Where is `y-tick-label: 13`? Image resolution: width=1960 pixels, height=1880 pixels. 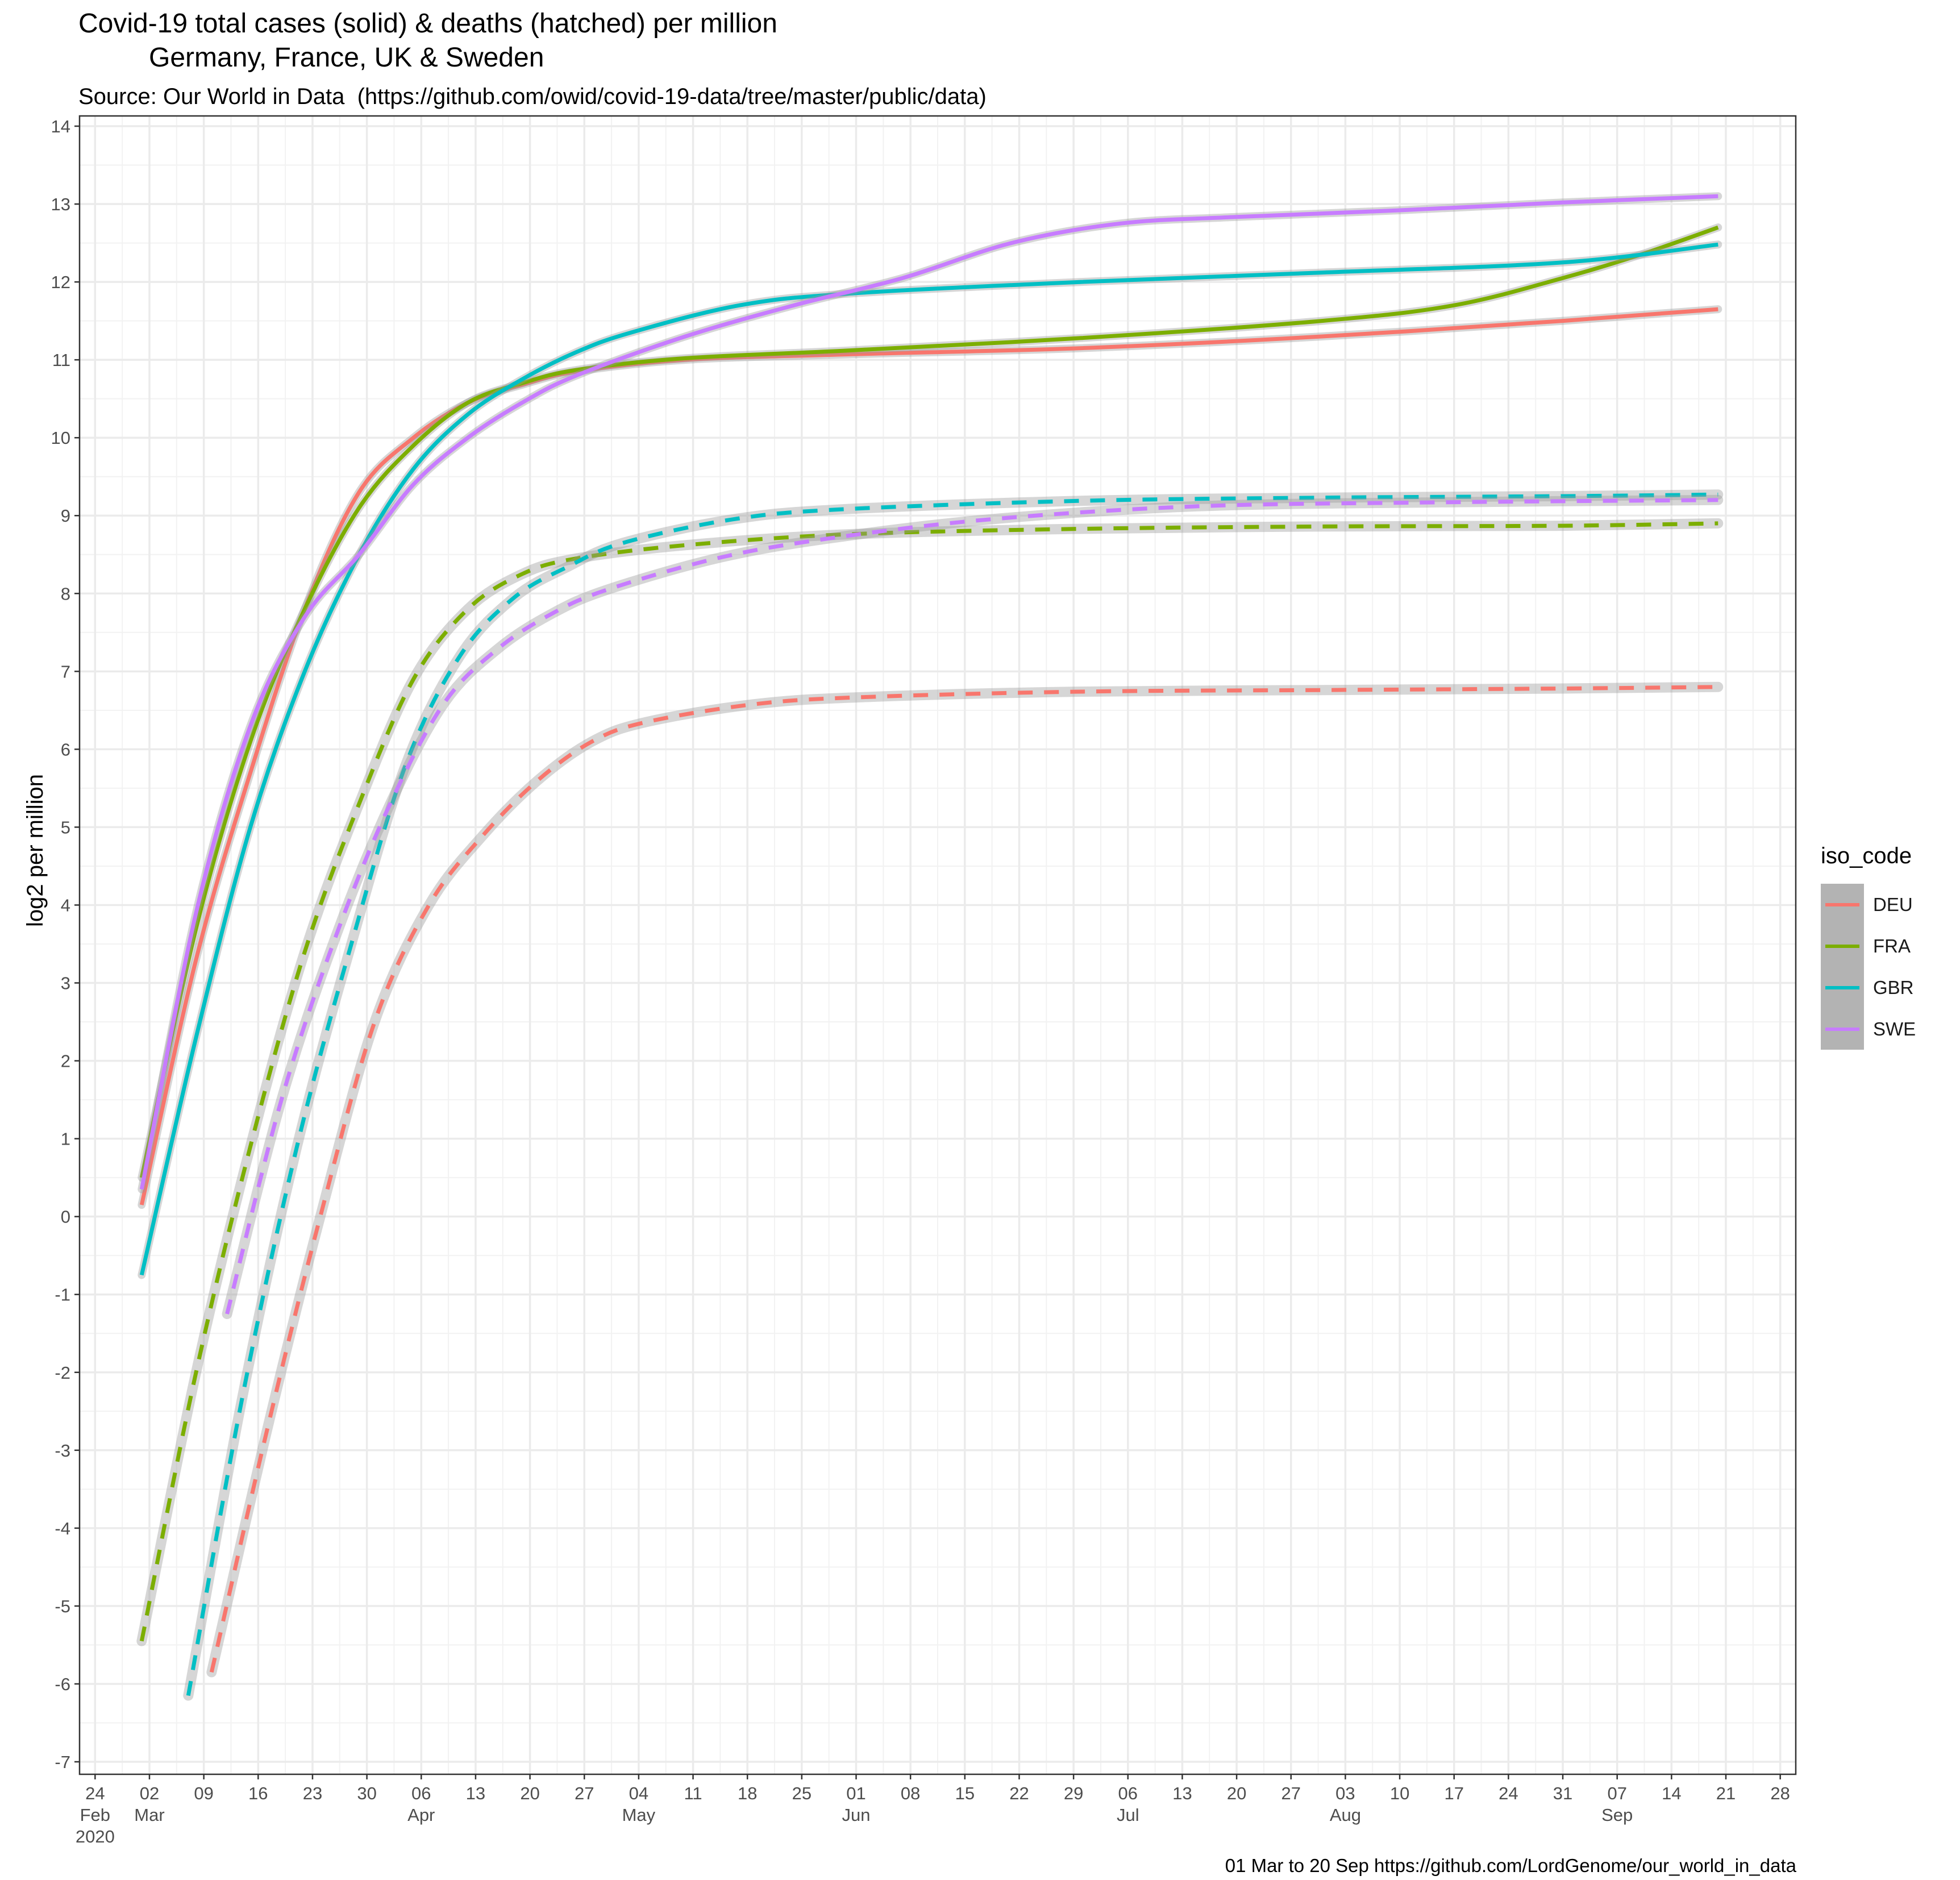
y-tick-label: 13 is located at coordinates (60, 204).